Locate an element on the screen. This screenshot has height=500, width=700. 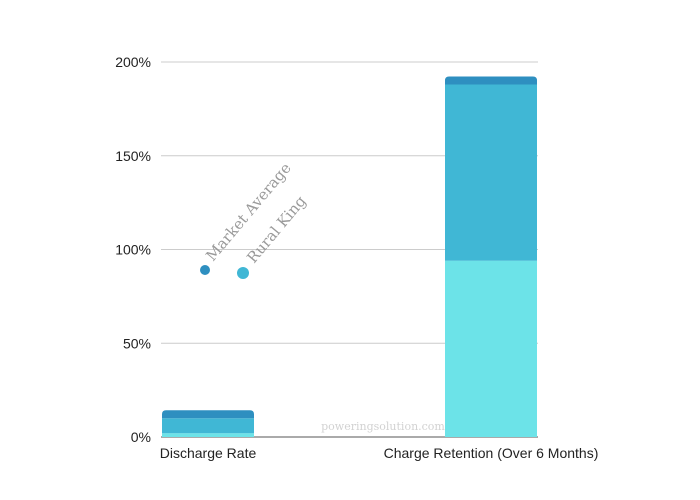
watermark: poweringsolution.com is located at coordinates (383, 426).